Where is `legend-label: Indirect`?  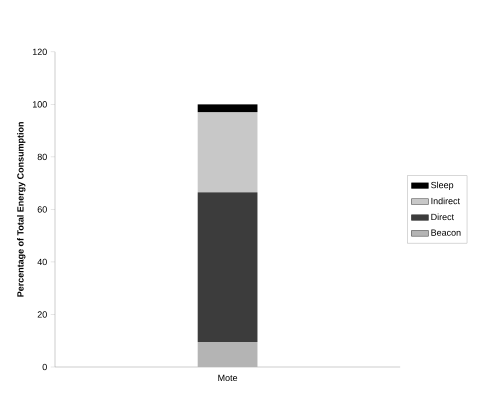
legend-label: Indirect is located at coordinates (445, 201).